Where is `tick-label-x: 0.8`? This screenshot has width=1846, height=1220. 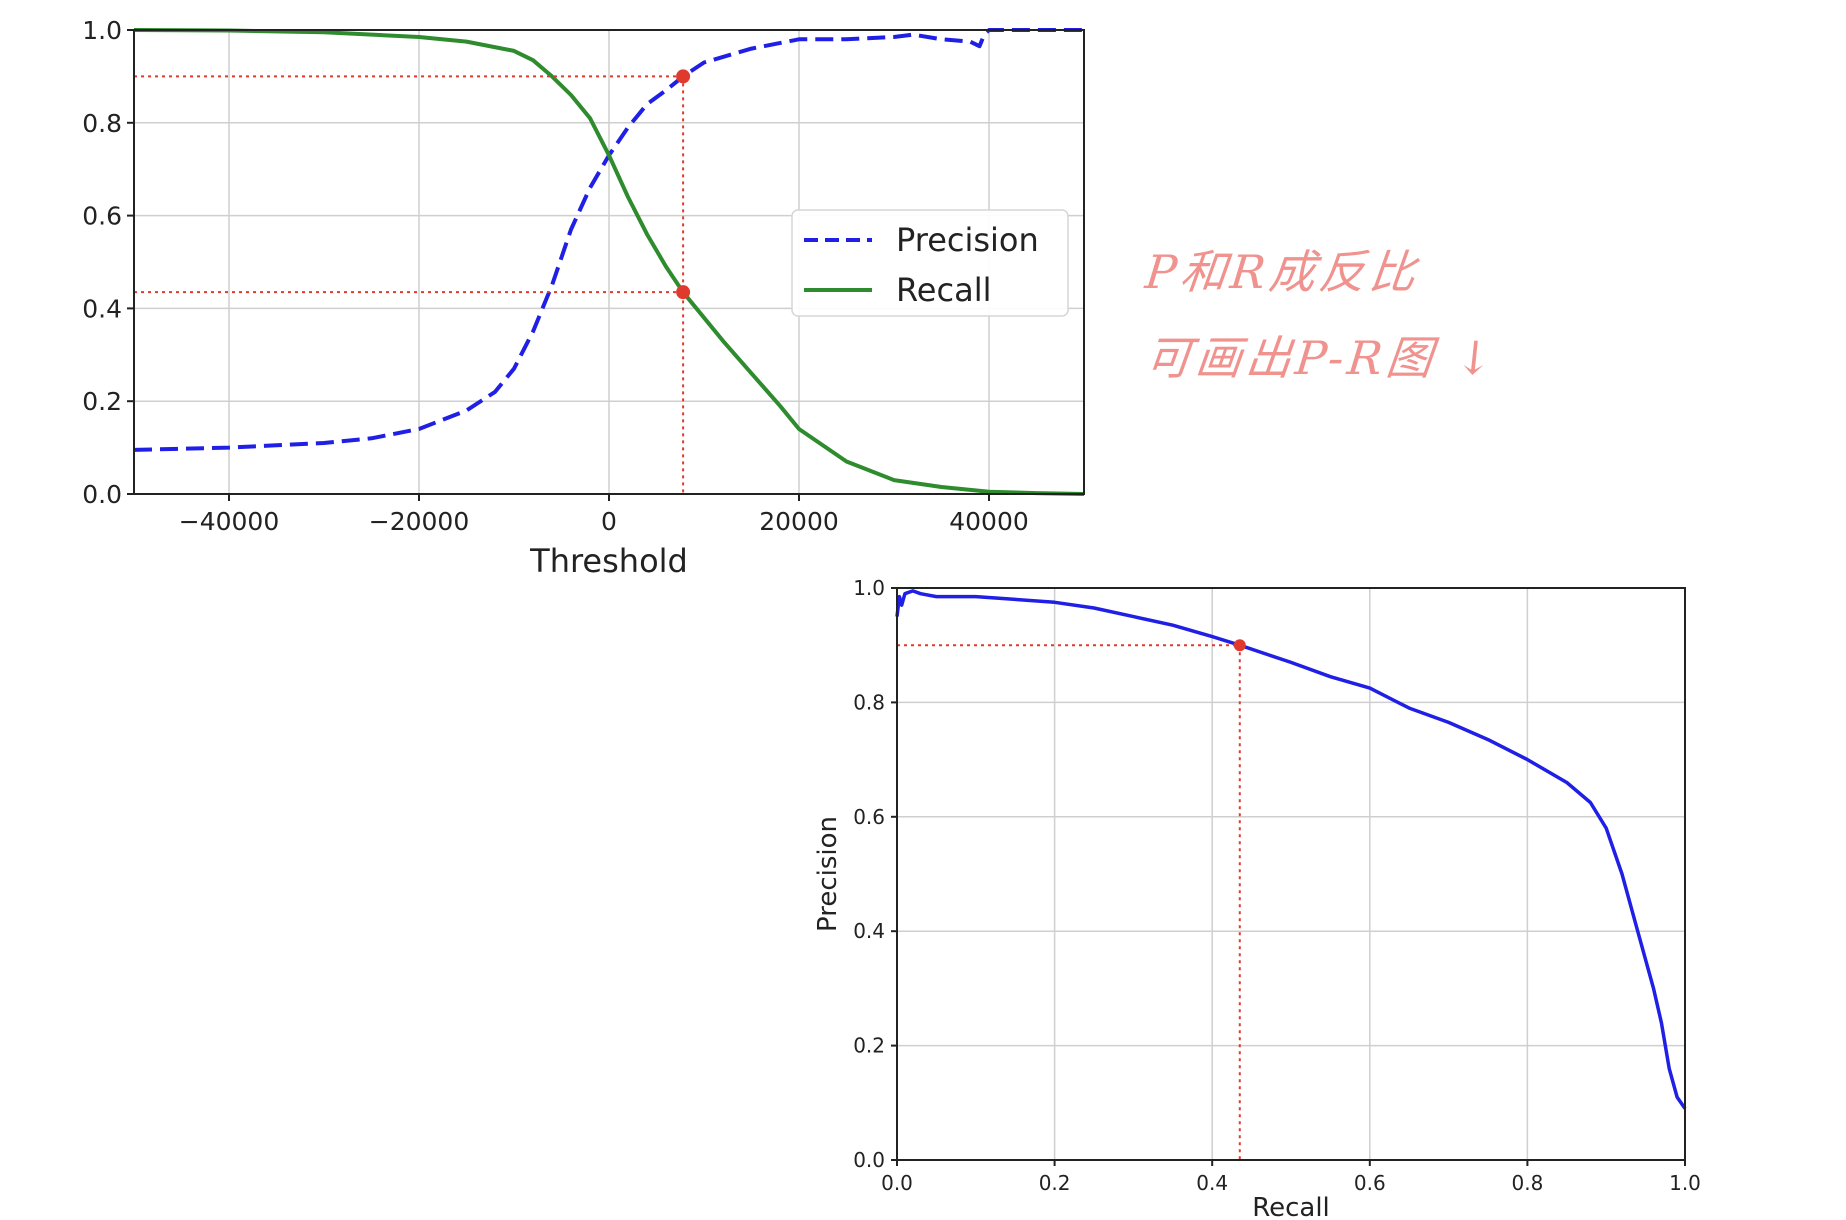
tick-label-x: 0.8 is located at coordinates (1527, 1183).